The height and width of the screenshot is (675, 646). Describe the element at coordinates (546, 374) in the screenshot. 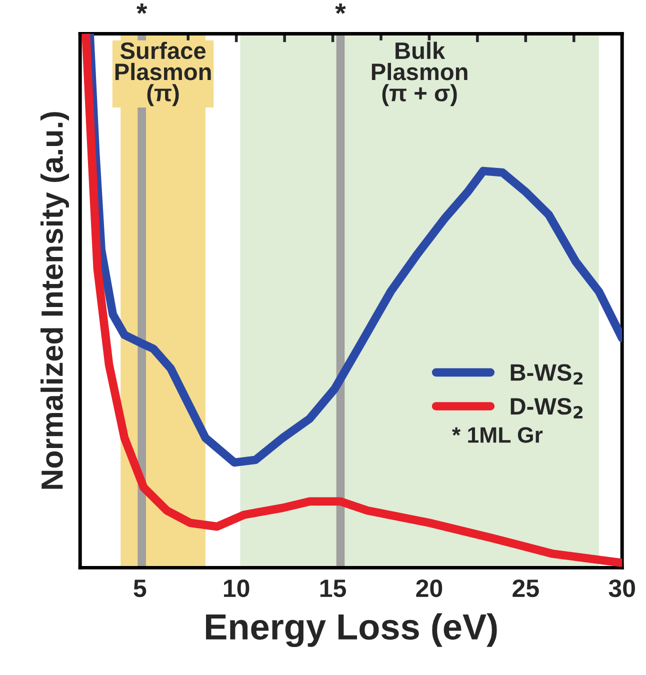

I see `legend-label: B-WS$_{2}$` at that location.